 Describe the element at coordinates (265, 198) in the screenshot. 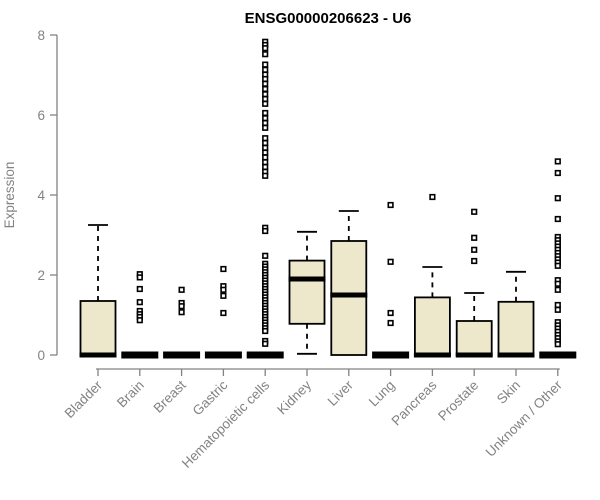

I see `boxplot-hematopoietic-cells` at that location.